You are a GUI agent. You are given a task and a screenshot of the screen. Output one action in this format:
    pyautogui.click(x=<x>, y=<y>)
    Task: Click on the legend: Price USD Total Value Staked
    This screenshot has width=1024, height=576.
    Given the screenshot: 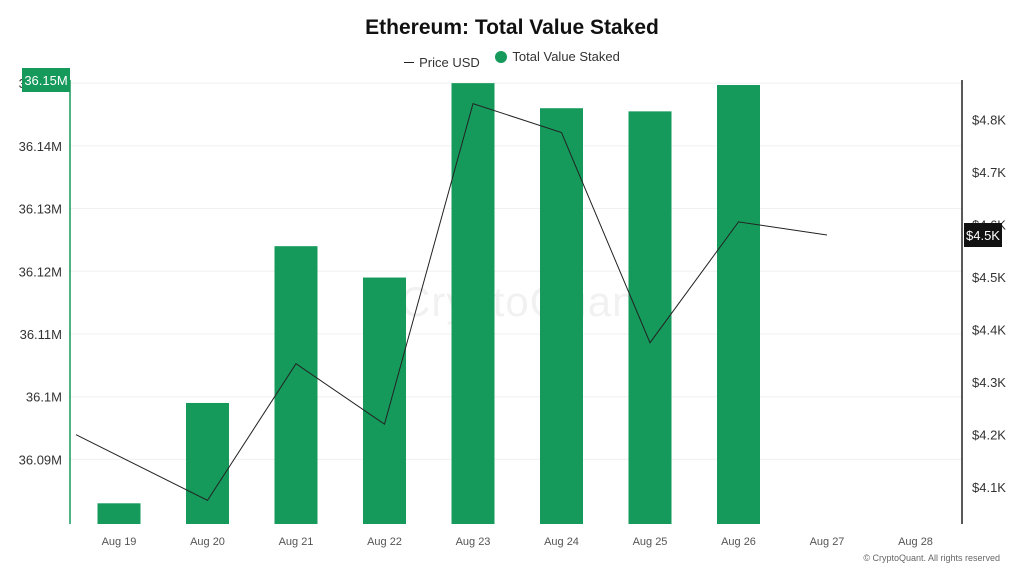 What is the action you would take?
    pyautogui.click(x=512, y=59)
    